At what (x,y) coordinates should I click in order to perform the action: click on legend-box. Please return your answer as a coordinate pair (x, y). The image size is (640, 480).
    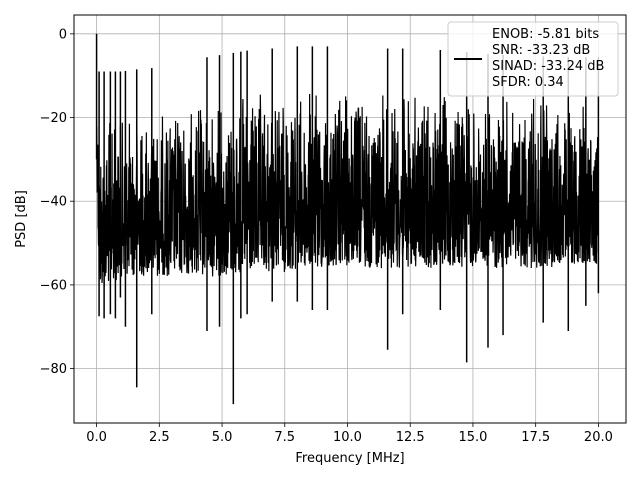
    Looking at the image, I should click on (533, 59).